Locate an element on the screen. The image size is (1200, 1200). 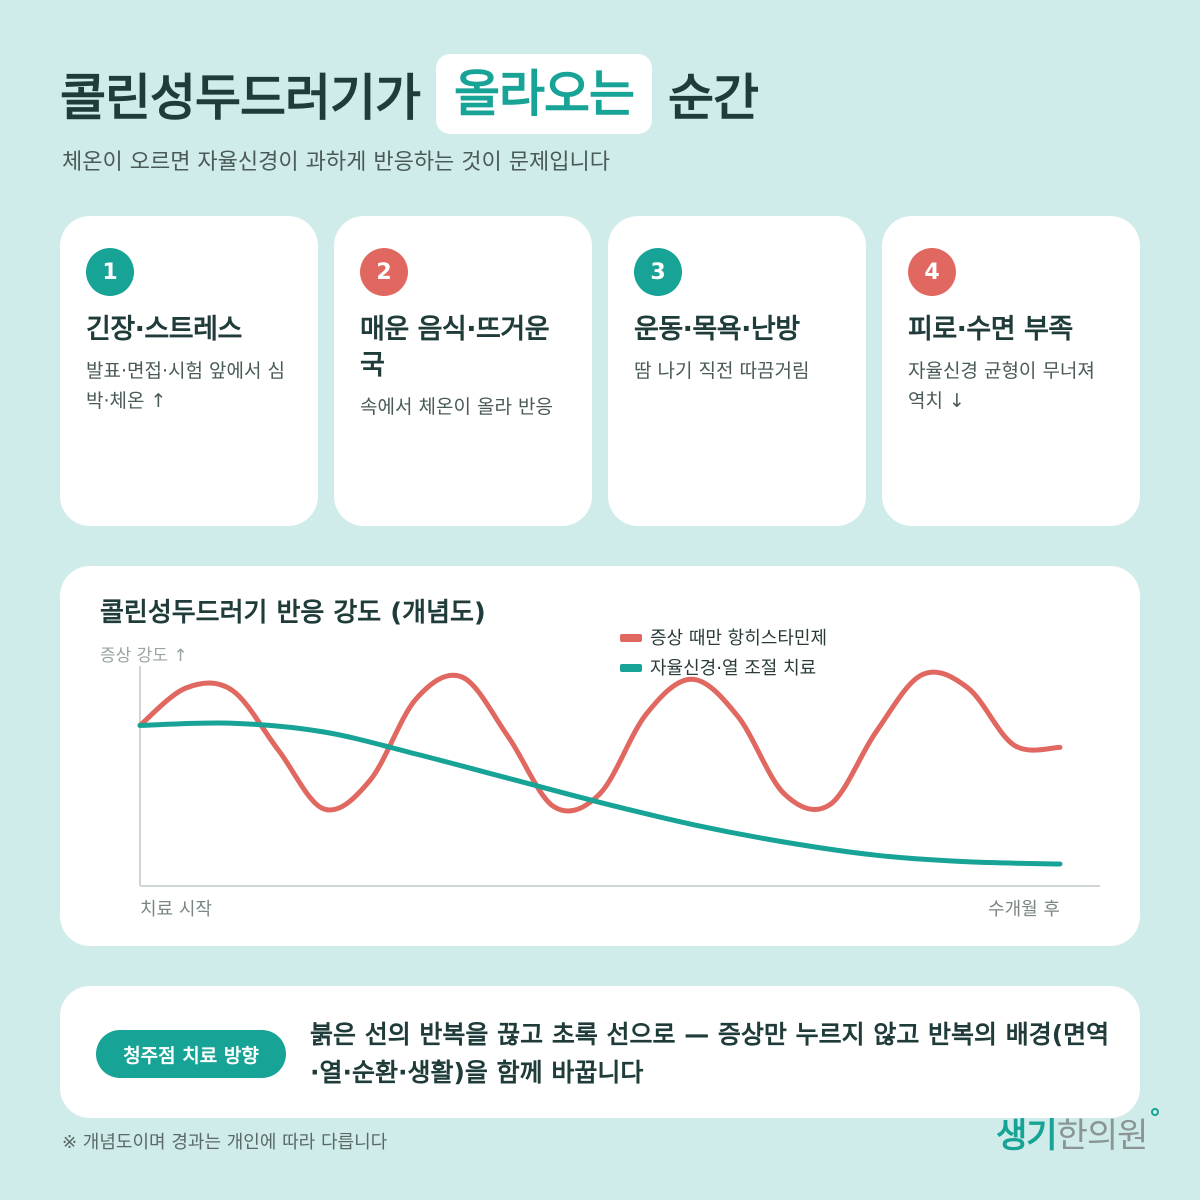
trigger-card-3: 3 운동·목욕·난방 땀 나기 직전 따끔거림 is located at coordinates (737, 371).